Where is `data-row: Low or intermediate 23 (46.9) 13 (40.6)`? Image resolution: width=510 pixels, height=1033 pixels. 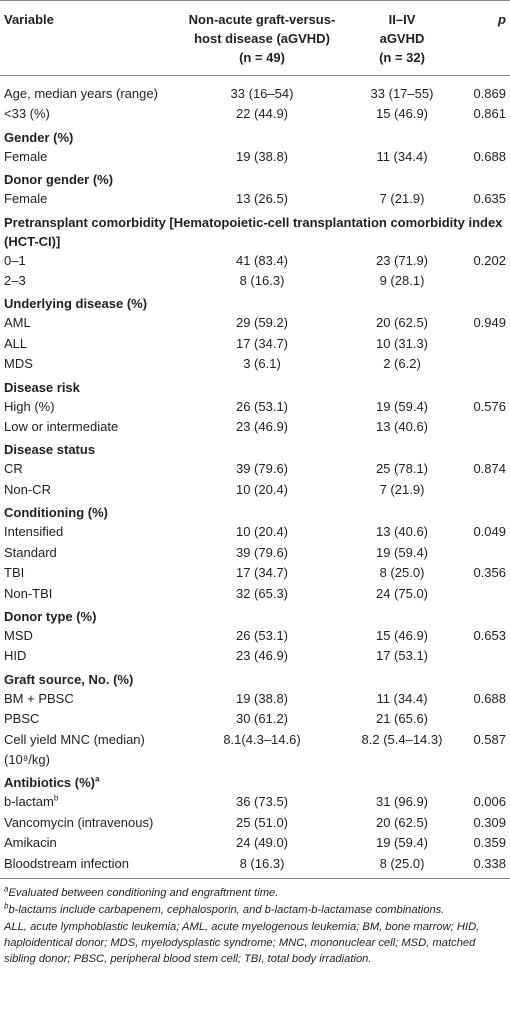
data-row: Low or intermediate 23 (46.9) 13 (40.6) is located at coordinates (255, 427).